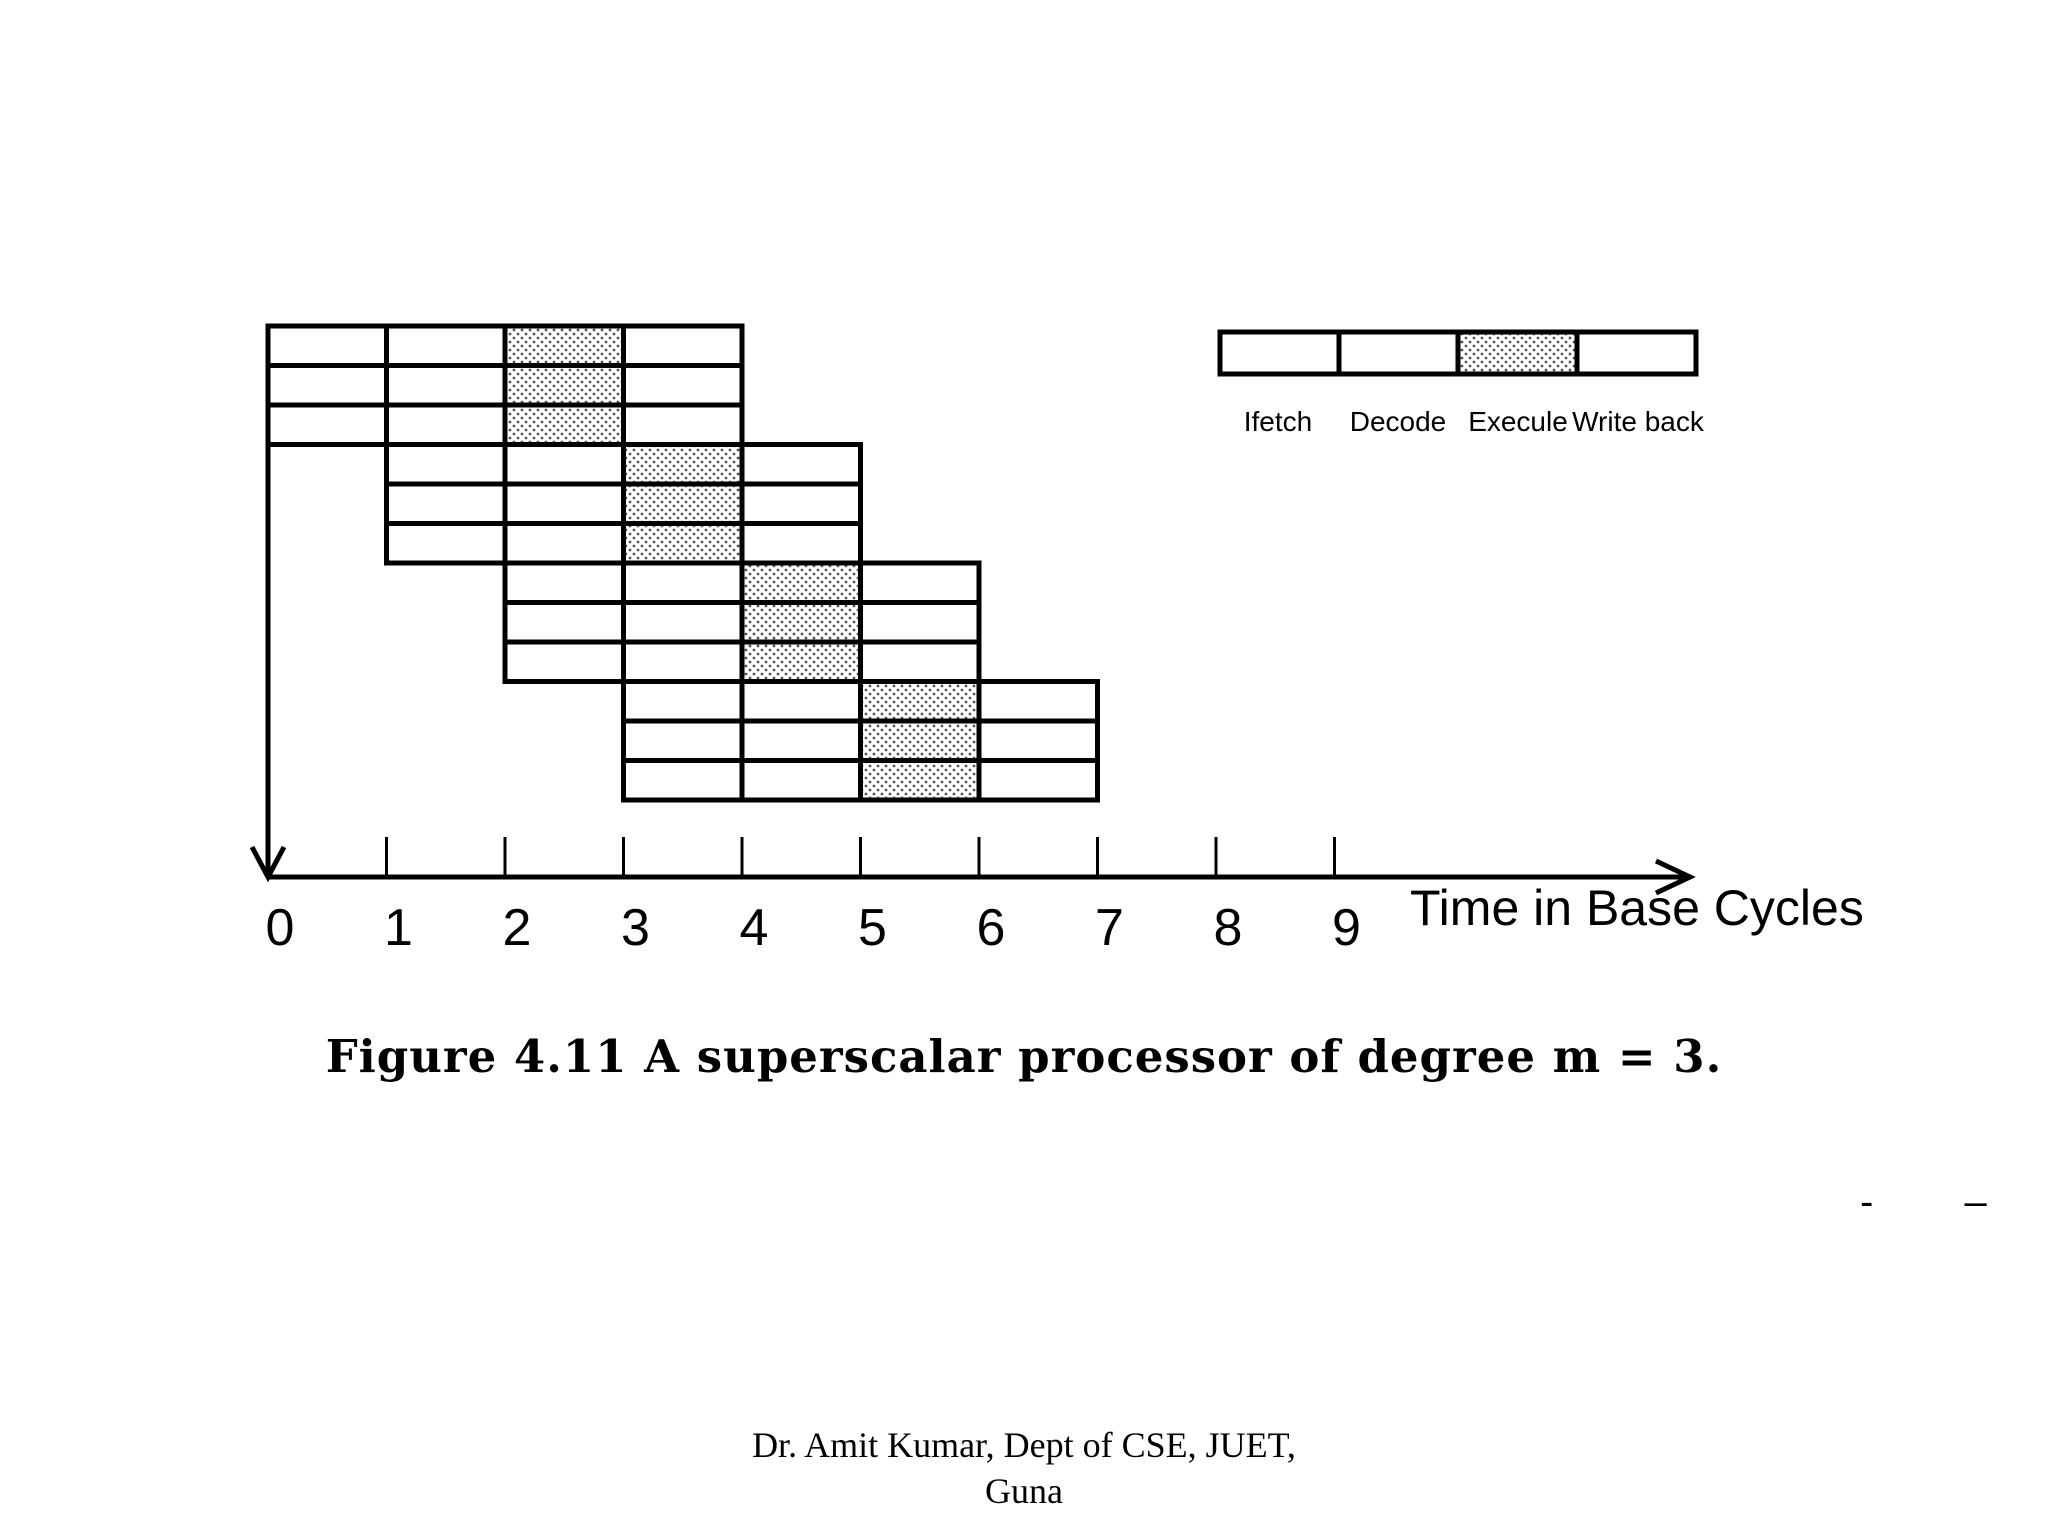 The height and width of the screenshot is (1536, 2048). Describe the element at coordinates (1024, 1445) in the screenshot. I see `footer-line-1: Dr. Amit Kumar, Dept of CSE, JUET,` at that location.